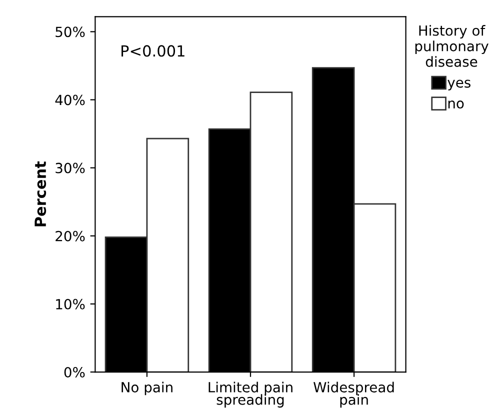 This screenshot has height=418, width=501. What do you see at coordinates (456, 104) in the screenshot?
I see `legend-label: no` at bounding box center [456, 104].